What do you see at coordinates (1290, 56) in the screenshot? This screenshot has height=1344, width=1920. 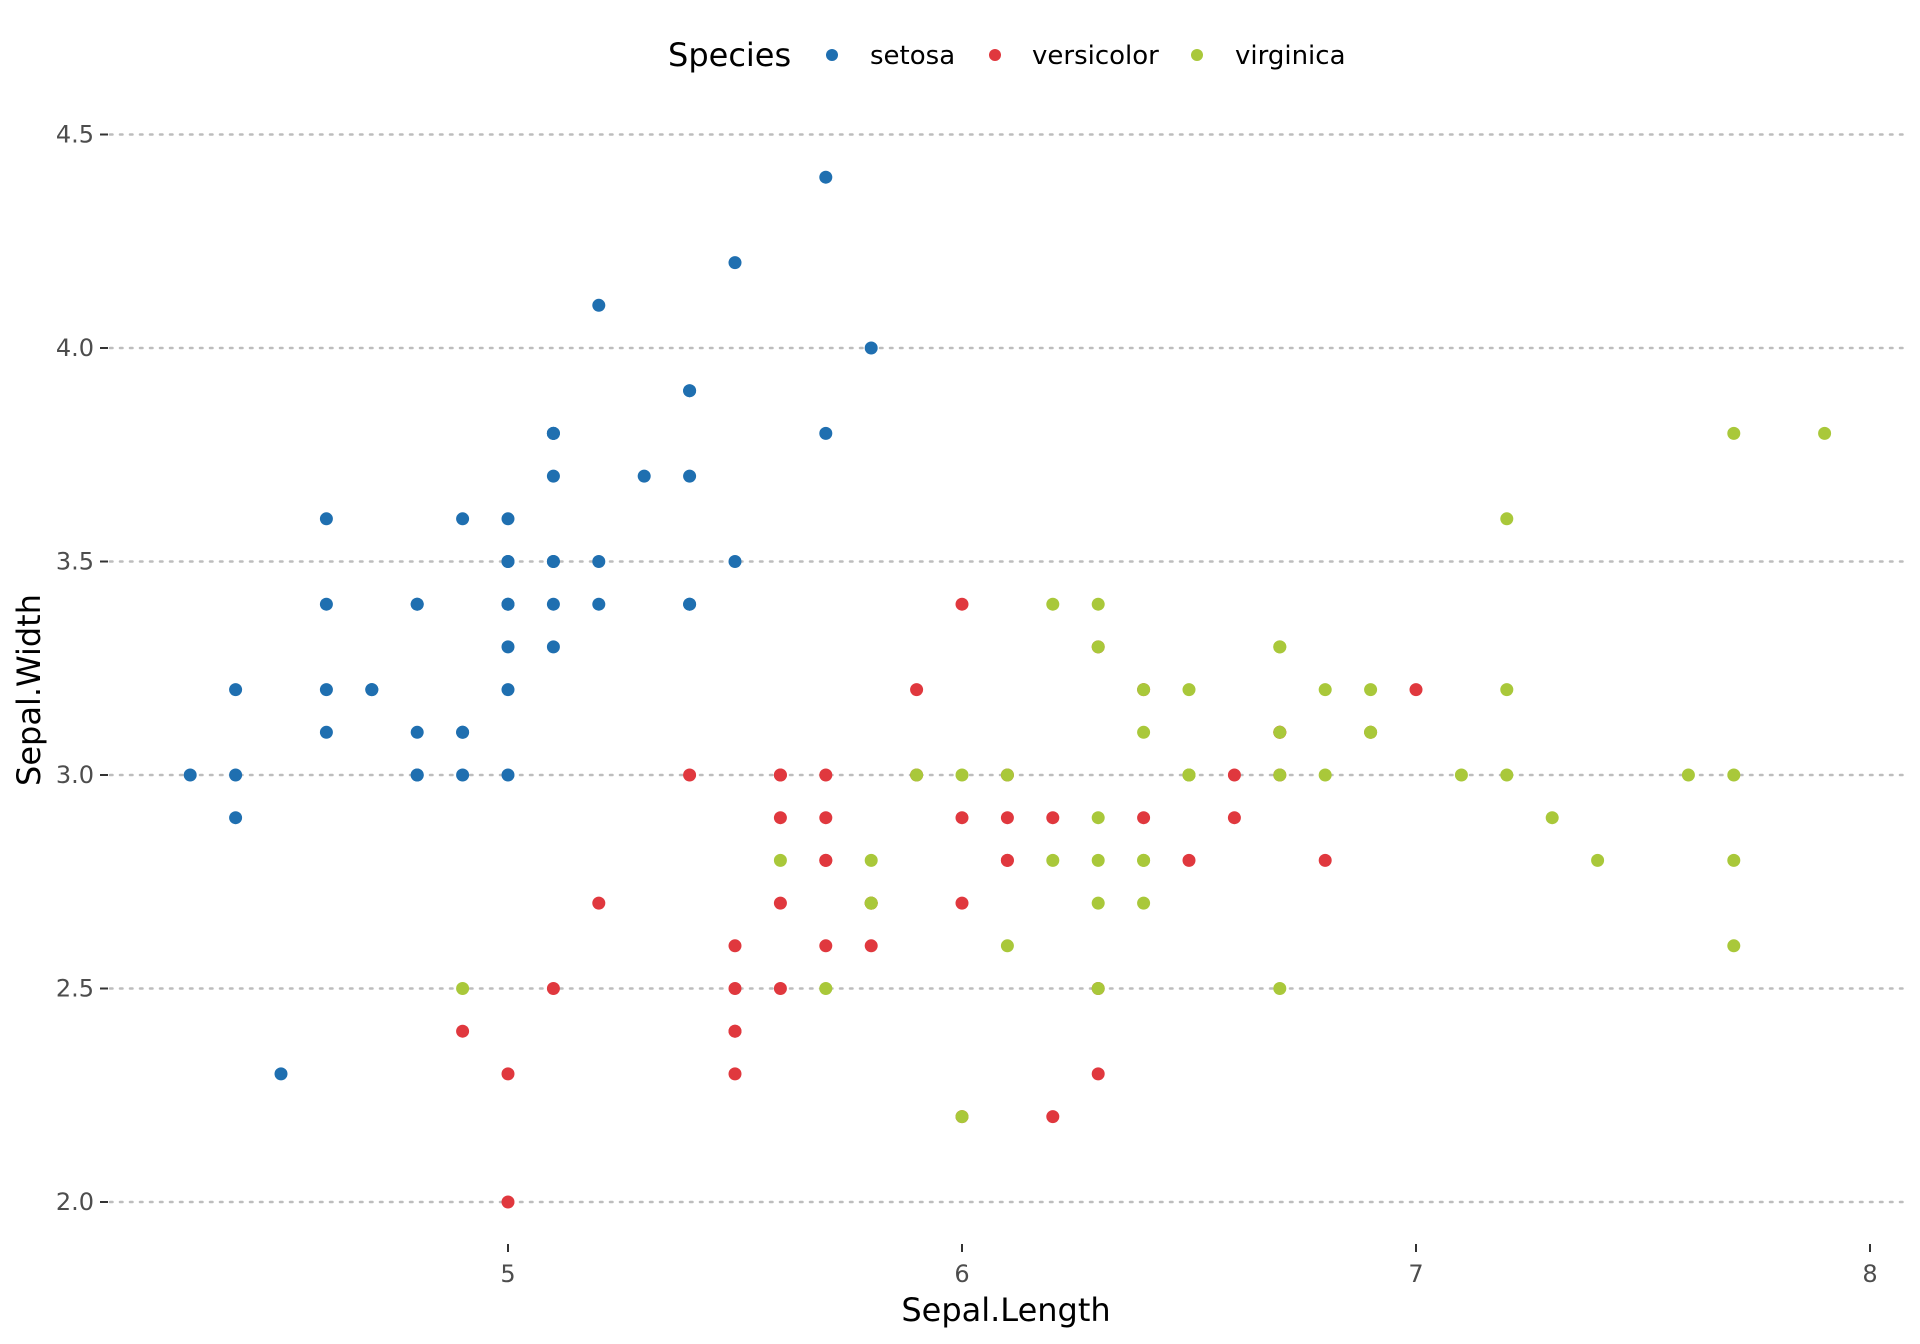 I see `legend-label-virginica: virginica` at bounding box center [1290, 56].